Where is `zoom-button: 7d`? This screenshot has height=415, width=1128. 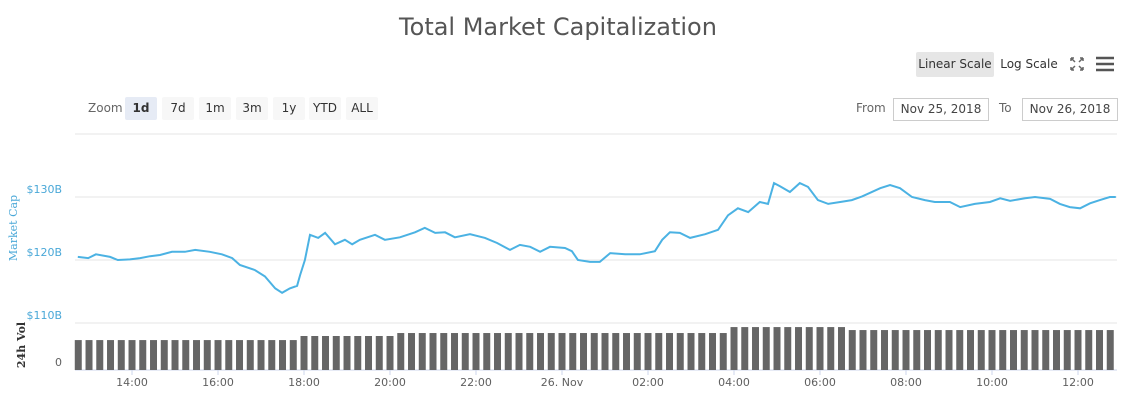
zoom-button: 7d is located at coordinates (178, 108).